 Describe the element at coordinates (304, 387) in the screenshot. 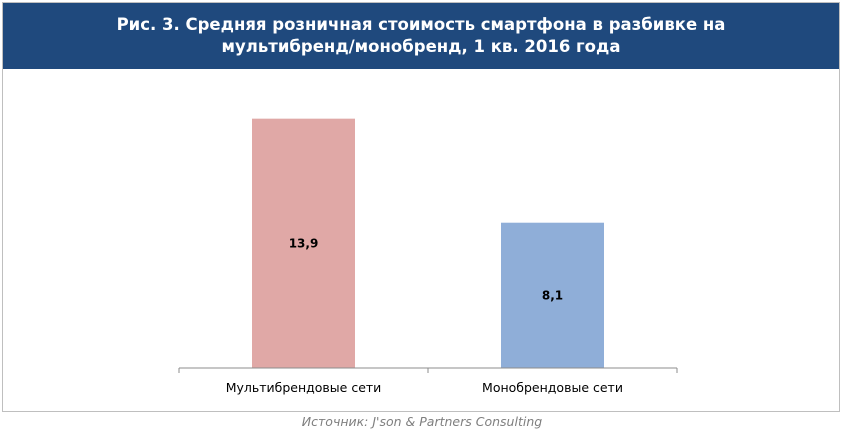

I see `category-label-1: Мультибрендовые сети` at that location.